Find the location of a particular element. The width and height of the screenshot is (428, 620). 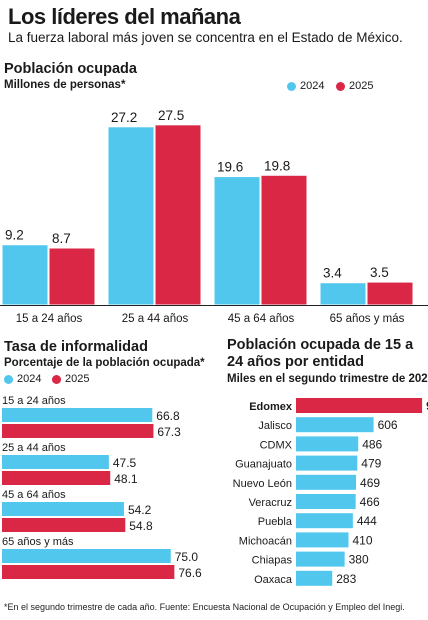

bar-puebla is located at coordinates (324, 521).